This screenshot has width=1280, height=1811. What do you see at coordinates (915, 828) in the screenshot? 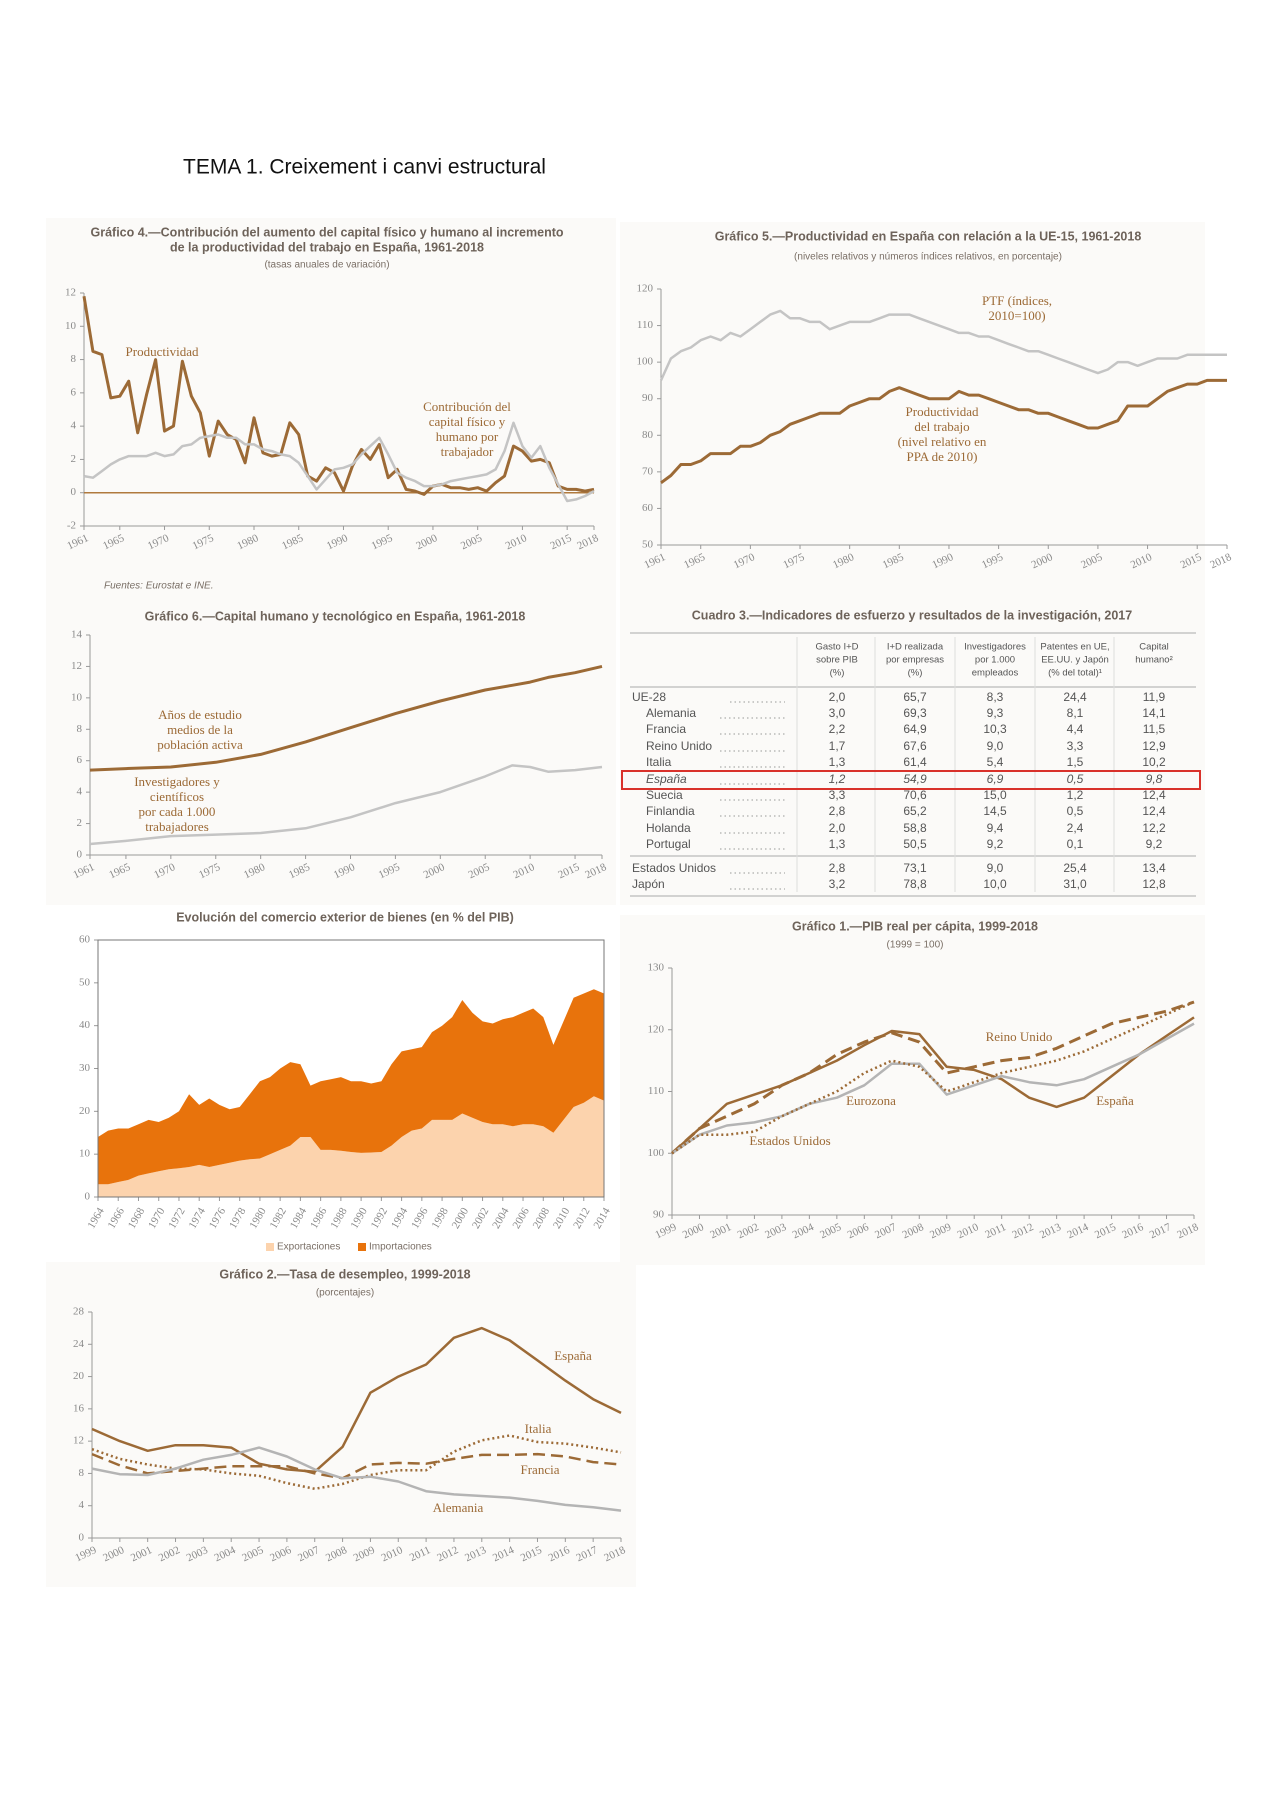
I see `table-cell: 58,8` at bounding box center [915, 828].